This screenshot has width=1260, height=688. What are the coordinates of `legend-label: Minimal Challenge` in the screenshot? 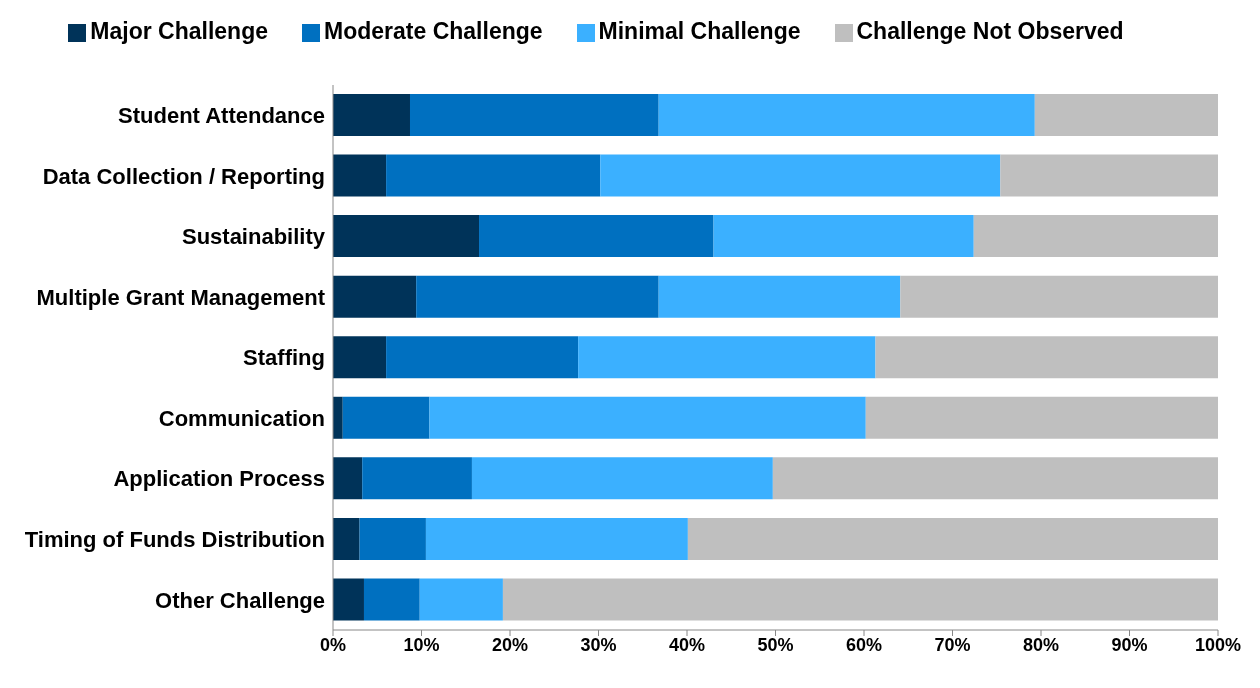 It's located at (699, 31).